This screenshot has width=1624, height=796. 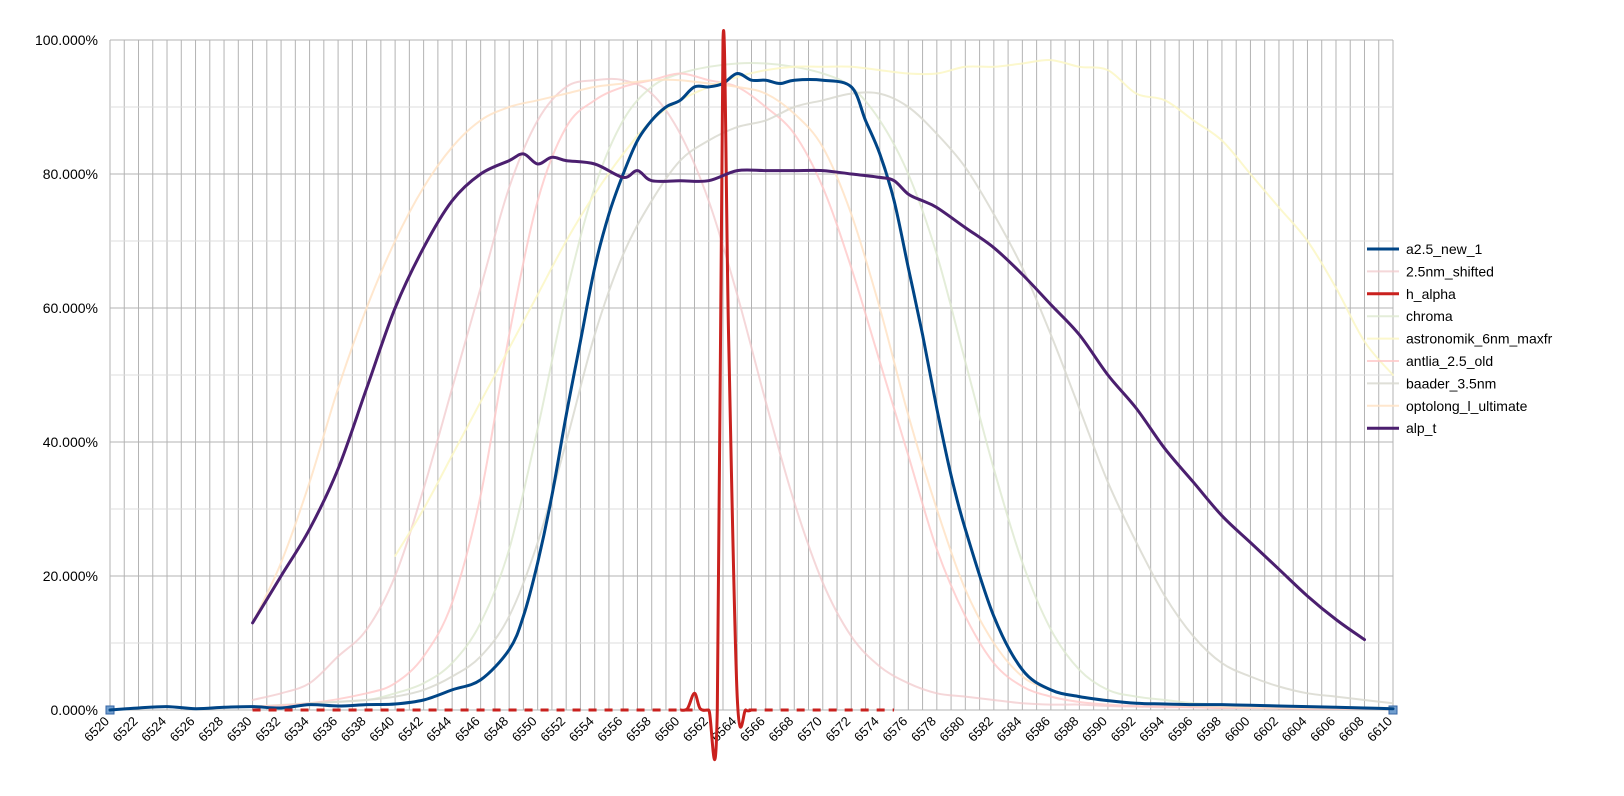 I want to click on legend-label: astronomik_6nm_maxfr, so click(x=1479, y=339).